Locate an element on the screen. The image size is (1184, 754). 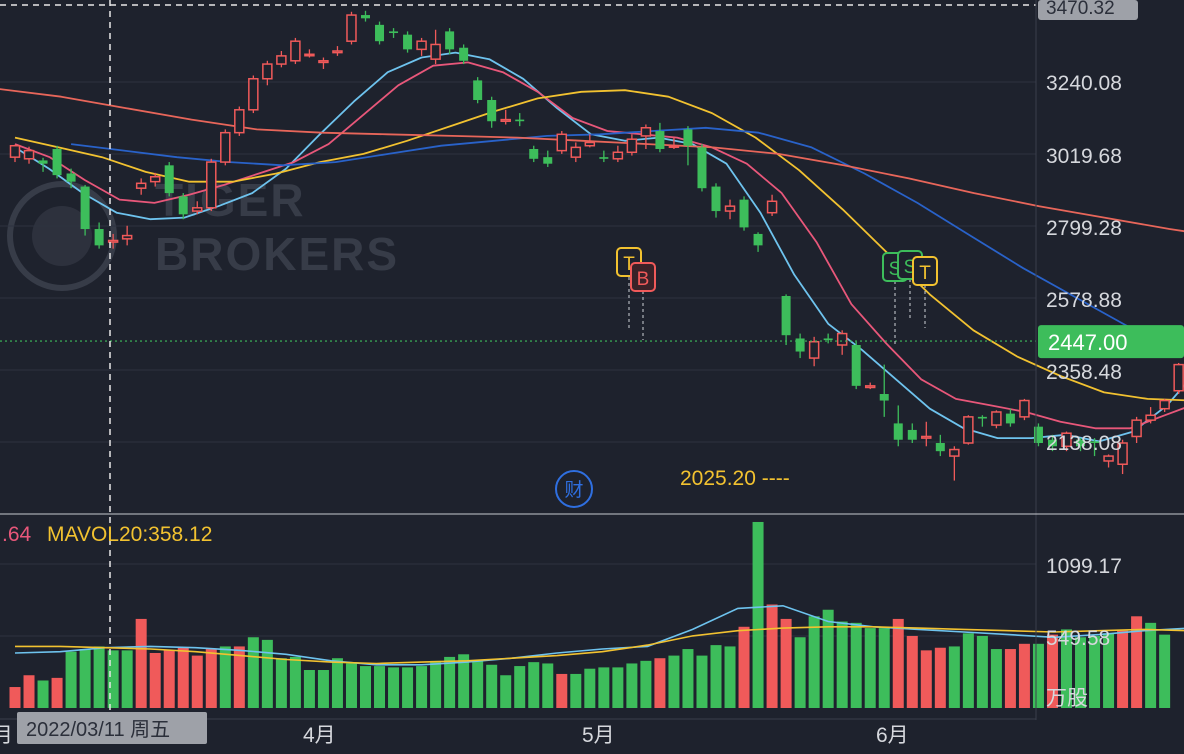
trade-marker-b is located at coordinates (643, 277).